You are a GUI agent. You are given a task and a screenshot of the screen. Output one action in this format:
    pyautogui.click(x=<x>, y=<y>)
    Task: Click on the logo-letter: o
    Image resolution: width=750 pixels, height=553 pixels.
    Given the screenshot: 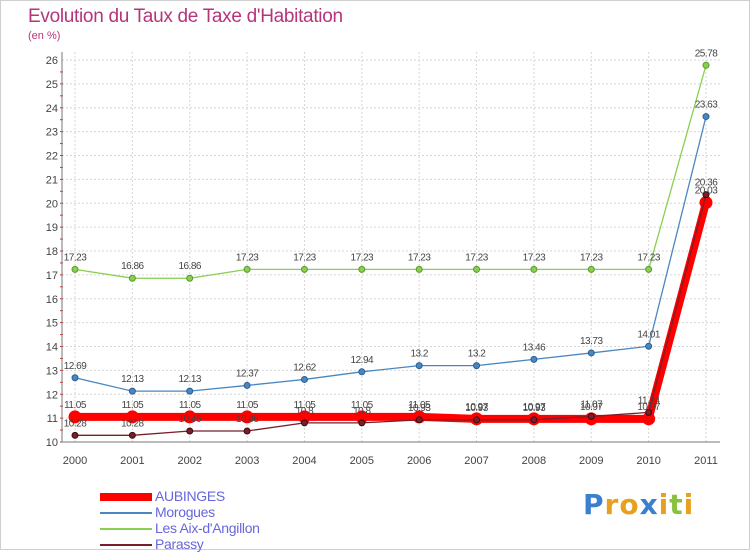 What is the action you would take?
    pyautogui.click(x=629, y=504)
    